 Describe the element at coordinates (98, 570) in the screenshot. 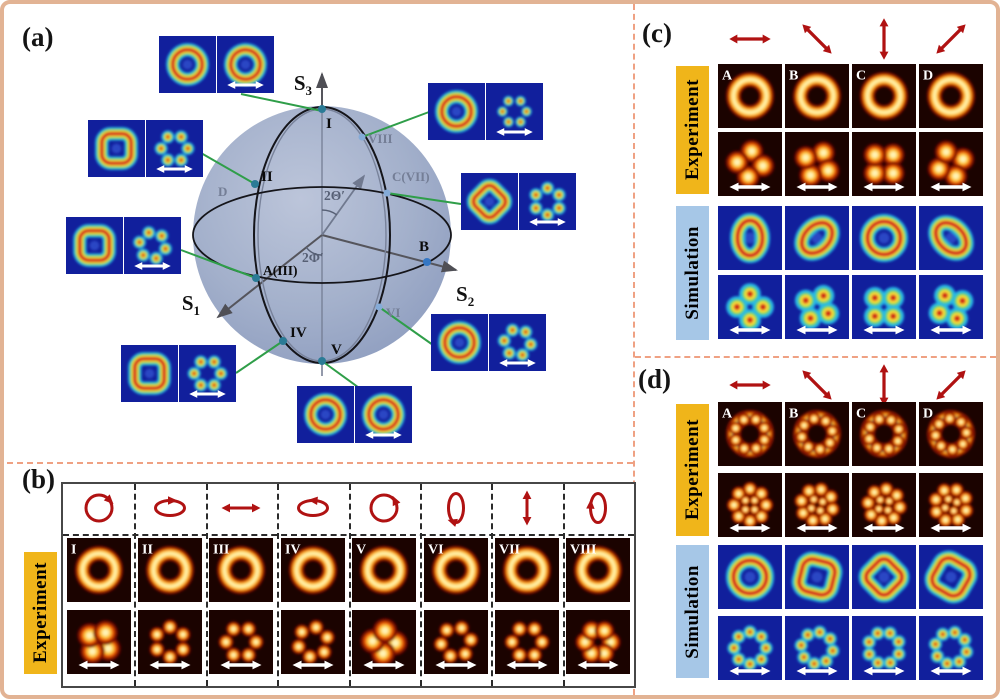

I see `intensity-image-cell: I` at that location.